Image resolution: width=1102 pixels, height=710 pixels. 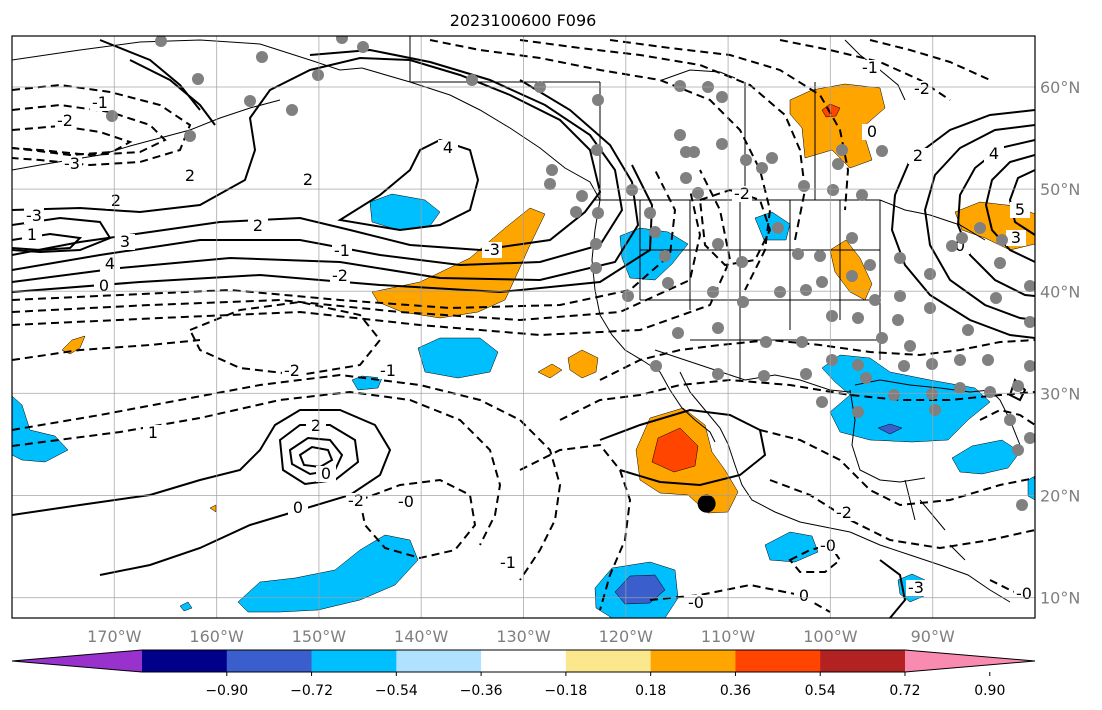 What do you see at coordinates (187, 55) in the screenshot?
I see `alaska-coastline` at bounding box center [187, 55].